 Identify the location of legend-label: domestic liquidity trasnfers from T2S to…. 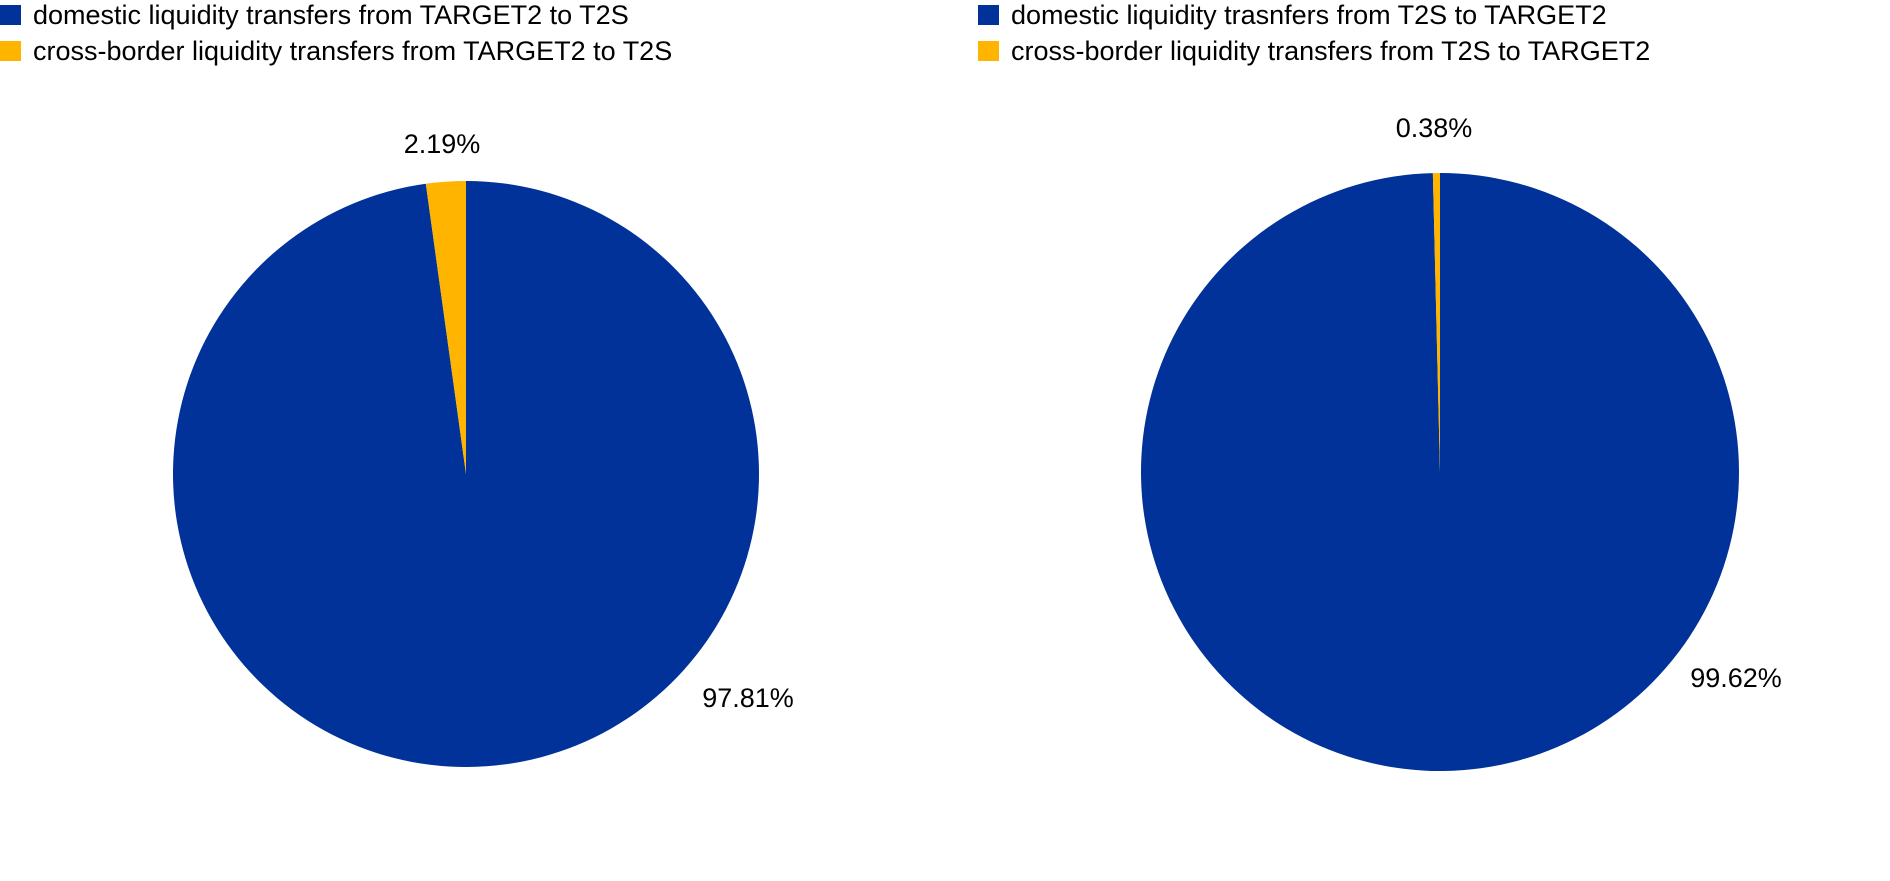
(1309, 15).